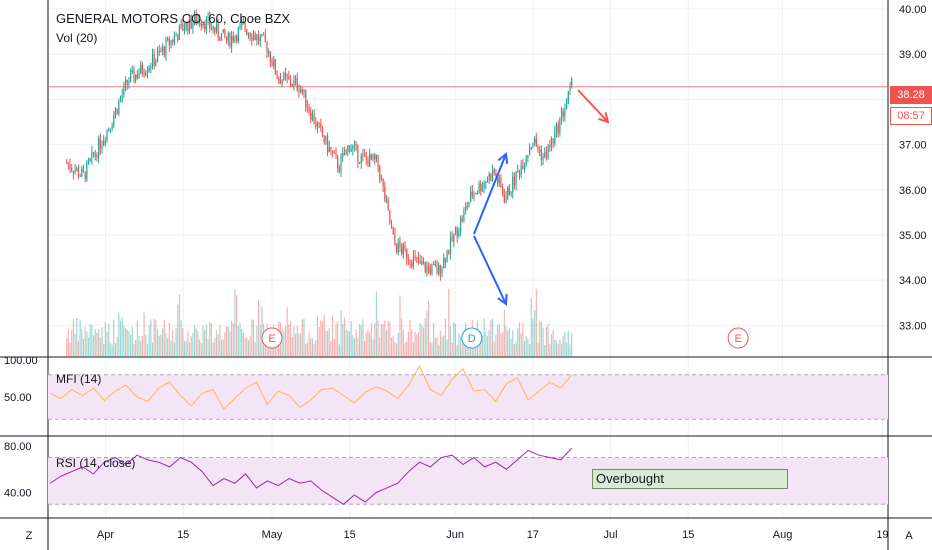 The height and width of the screenshot is (550, 932). Describe the element at coordinates (690, 479) in the screenshot. I see `overbought-annotation: Overbought` at that location.